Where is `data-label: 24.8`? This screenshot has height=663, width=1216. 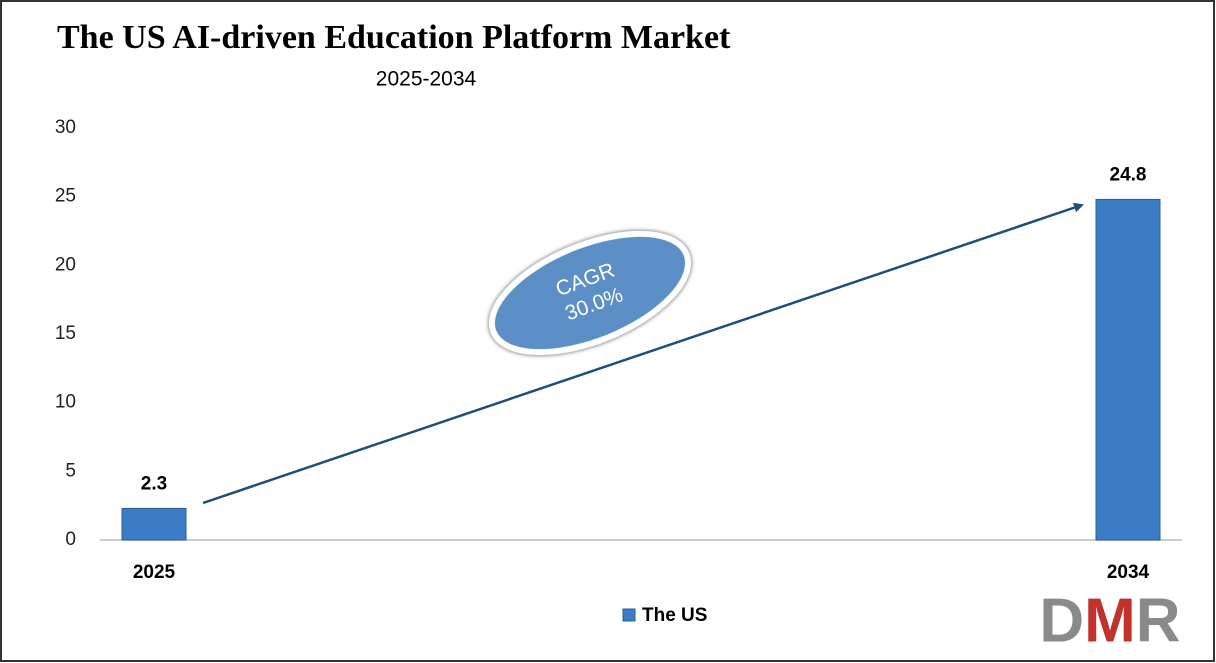 data-label: 24.8 is located at coordinates (1128, 174).